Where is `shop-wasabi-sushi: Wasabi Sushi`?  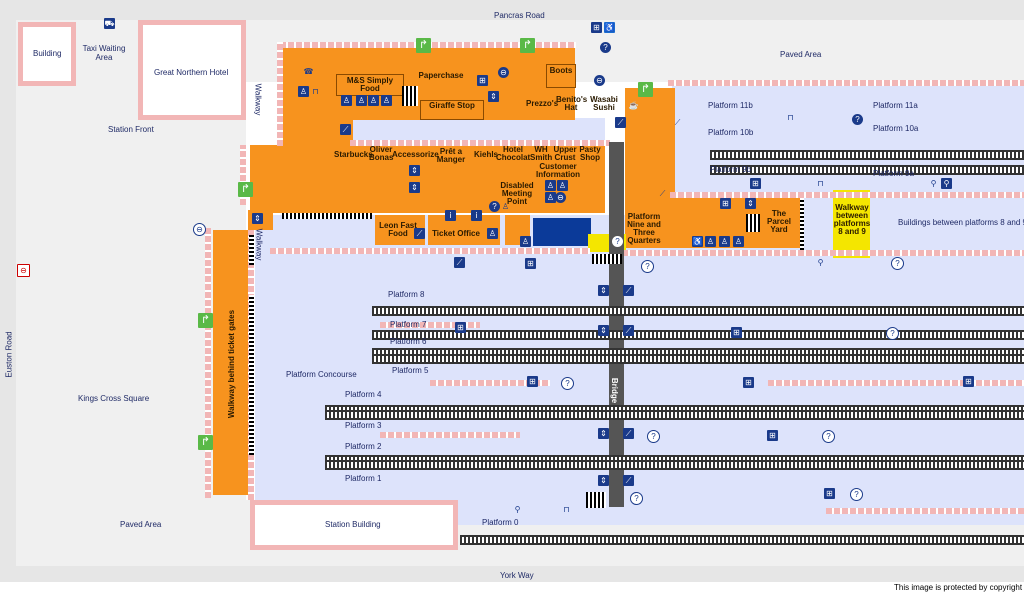 shop-wasabi-sushi: Wasabi Sushi is located at coordinates (604, 103).